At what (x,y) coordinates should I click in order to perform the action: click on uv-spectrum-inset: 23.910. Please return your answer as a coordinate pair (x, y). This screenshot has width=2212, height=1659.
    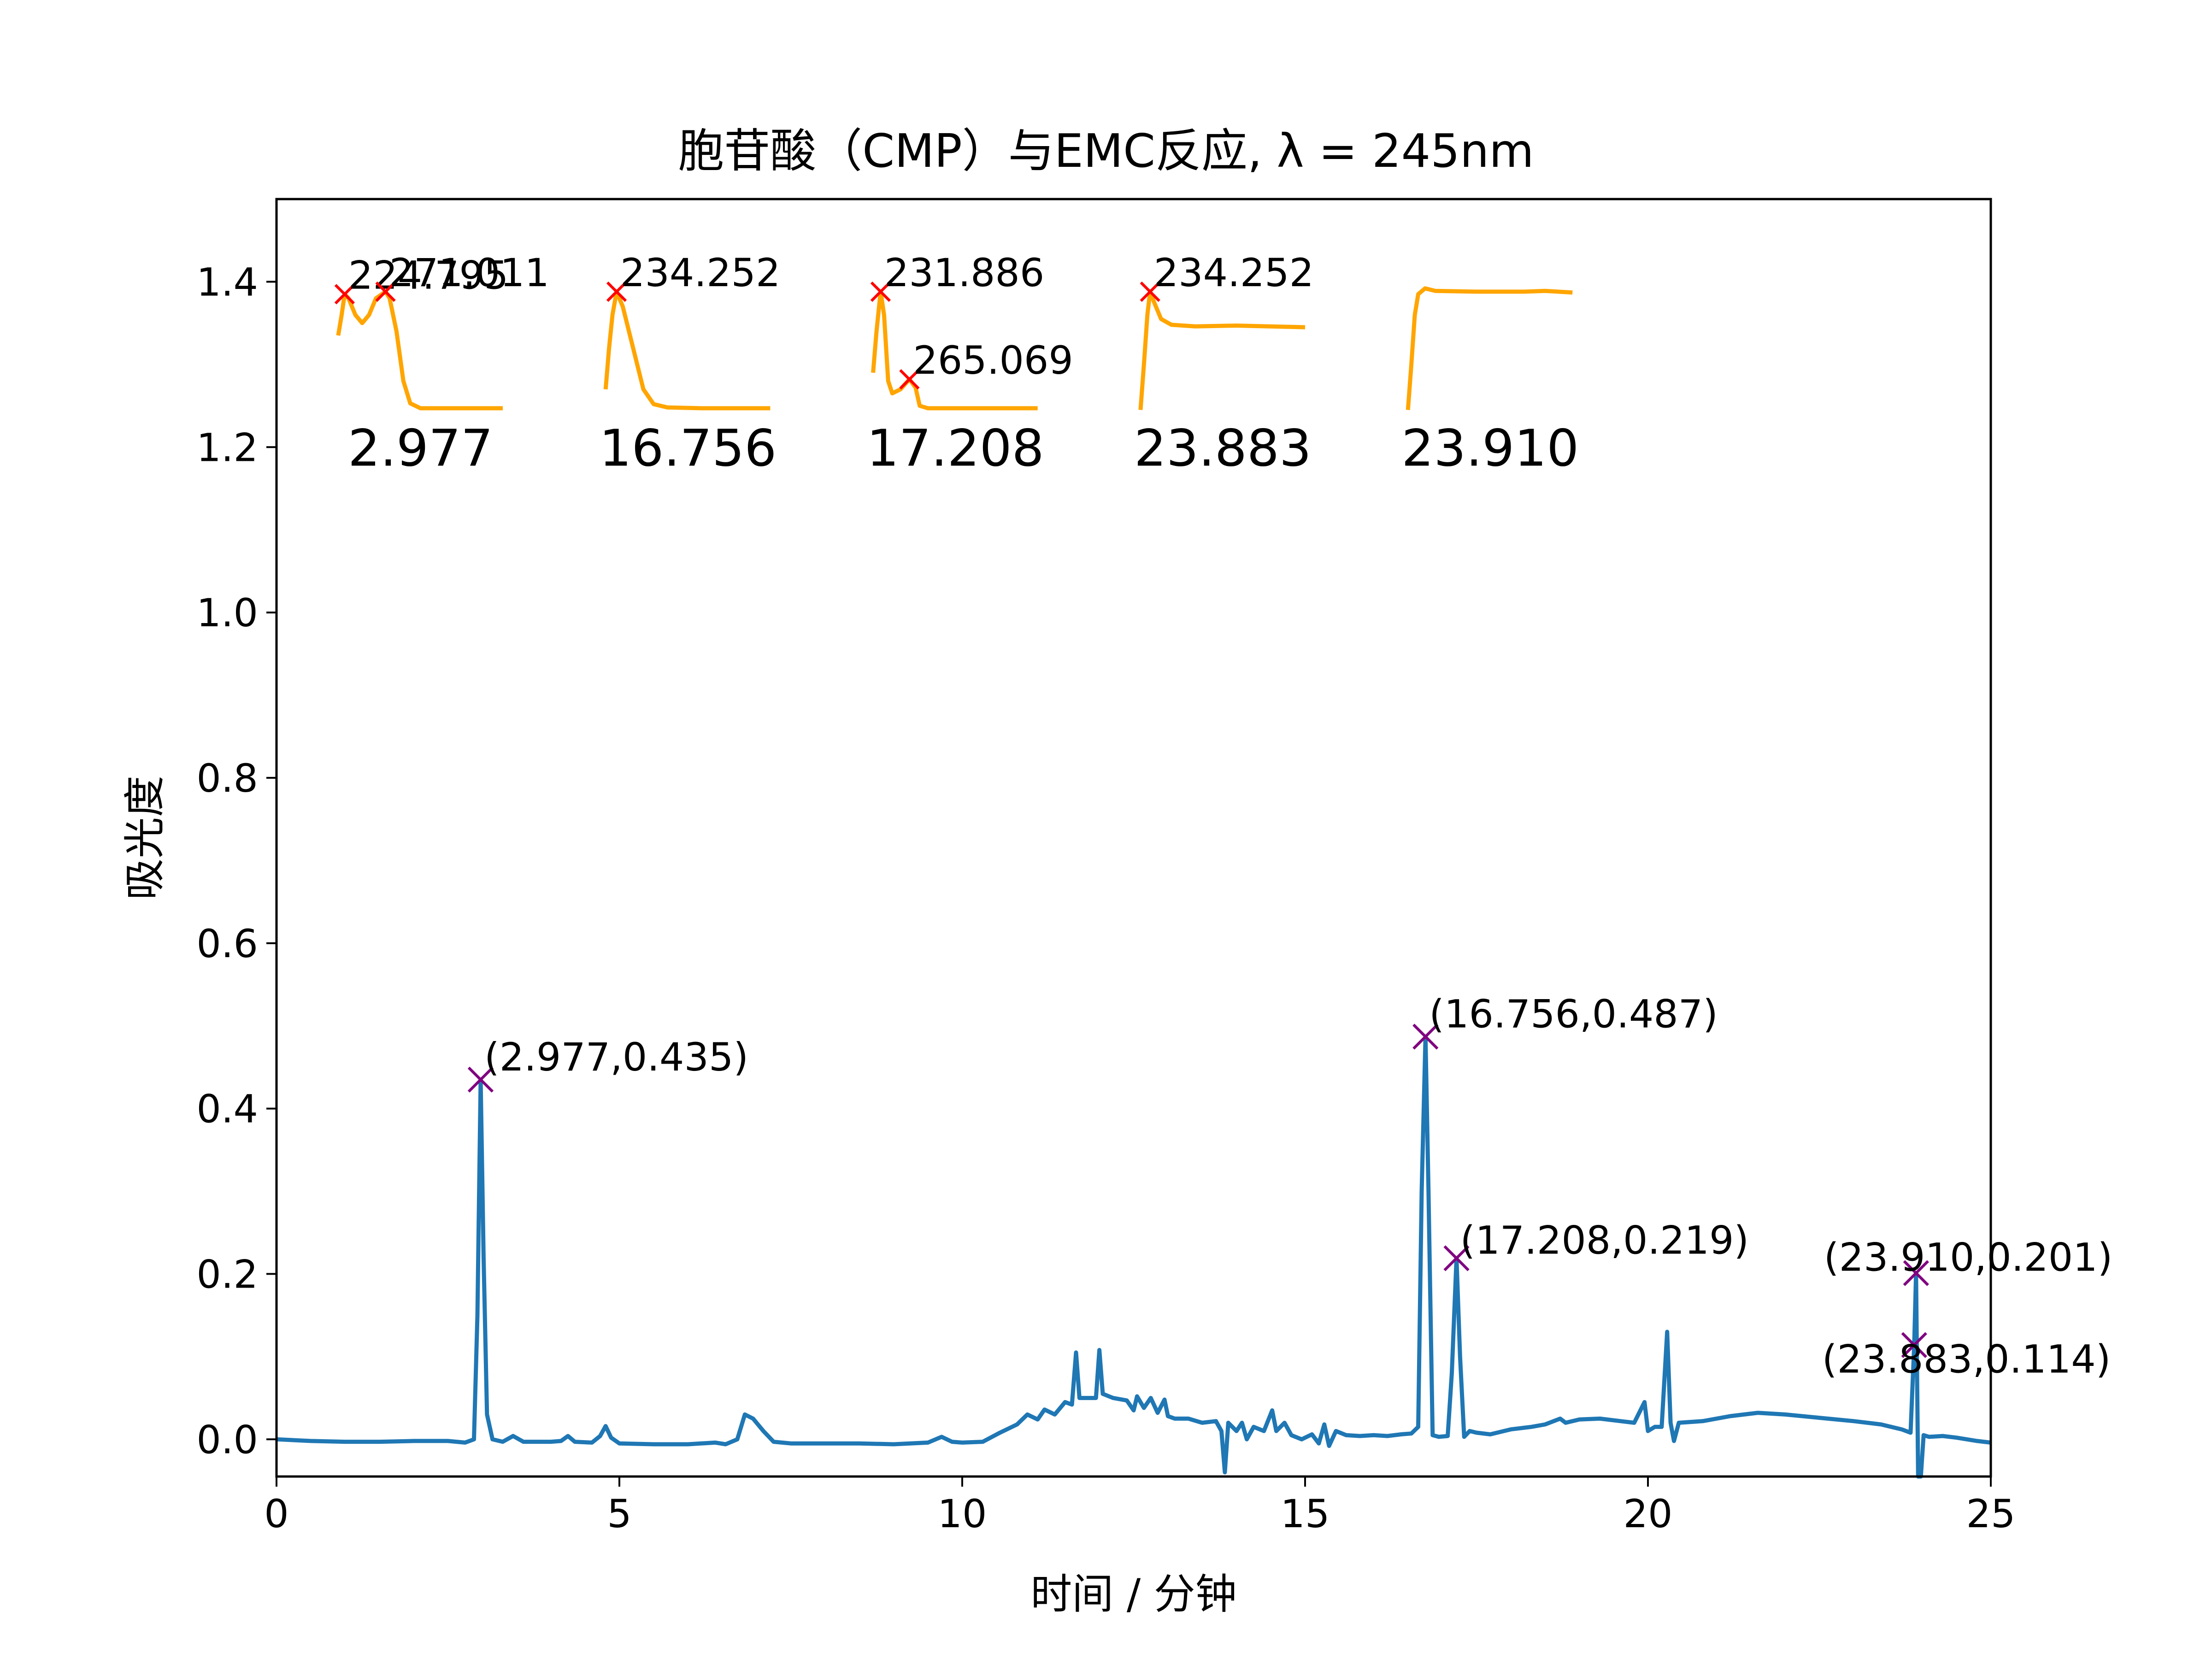
    Looking at the image, I should click on (1490, 381).